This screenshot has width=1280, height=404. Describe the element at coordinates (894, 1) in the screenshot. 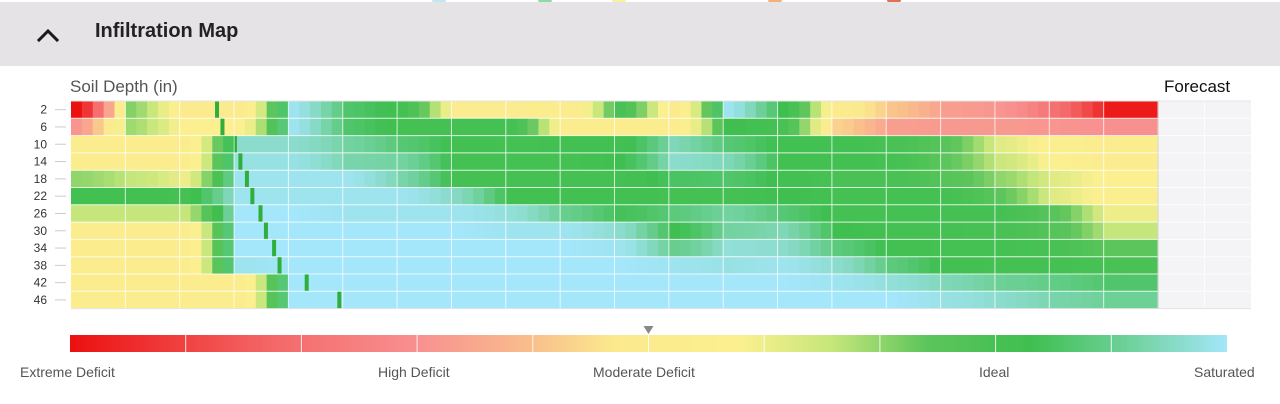

I see `tab-marker` at that location.